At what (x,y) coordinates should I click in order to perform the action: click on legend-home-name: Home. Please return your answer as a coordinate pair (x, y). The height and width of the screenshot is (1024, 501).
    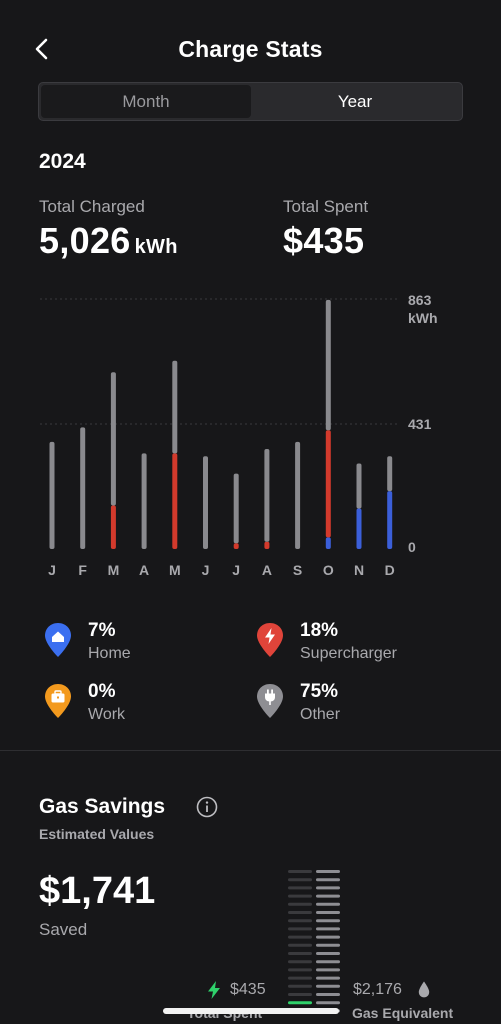
    Looking at the image, I should click on (109, 653).